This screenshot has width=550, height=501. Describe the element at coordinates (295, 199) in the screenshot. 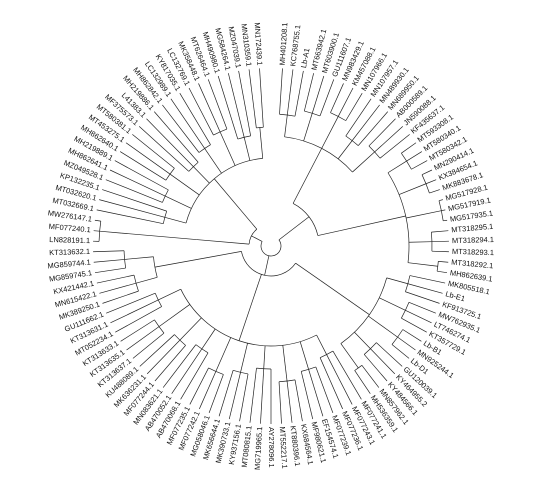

I see `node-ab-stem` at that location.